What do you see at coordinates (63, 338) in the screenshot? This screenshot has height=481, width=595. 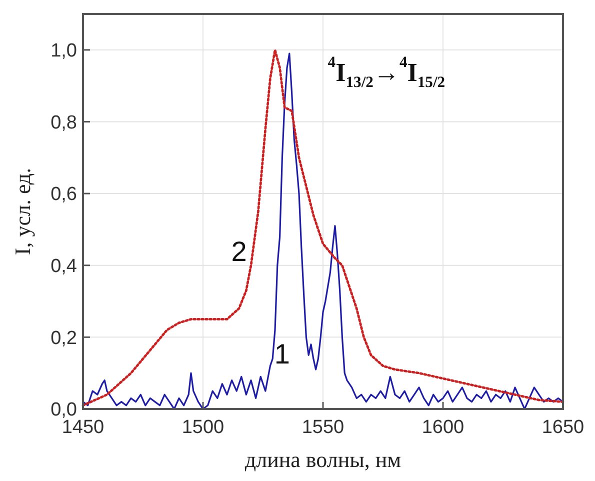 I see `y-tick-label: 0,2` at bounding box center [63, 338].